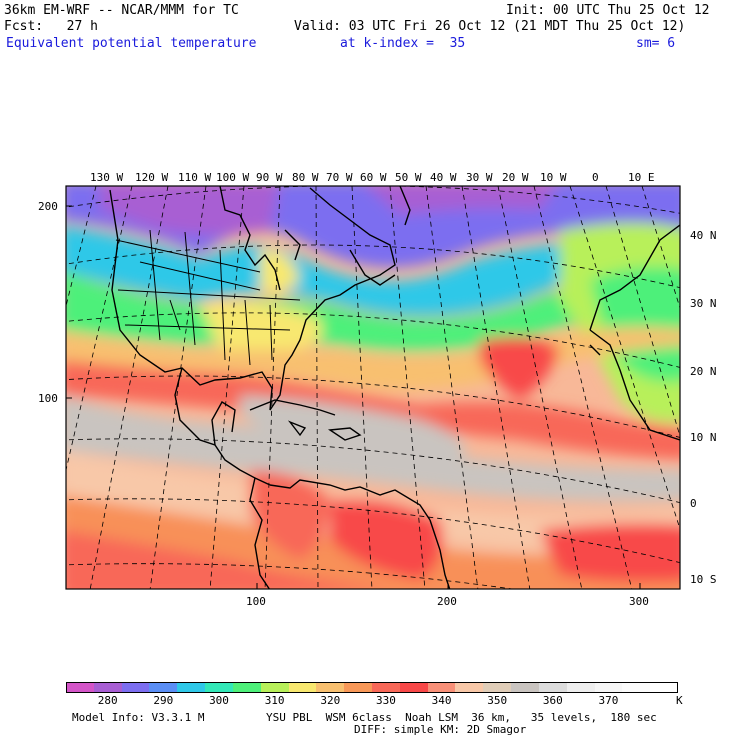 Image resolution: width=740 pixels, height=740 pixels. I want to click on lon-label-110w: 110 W, so click(195, 177).